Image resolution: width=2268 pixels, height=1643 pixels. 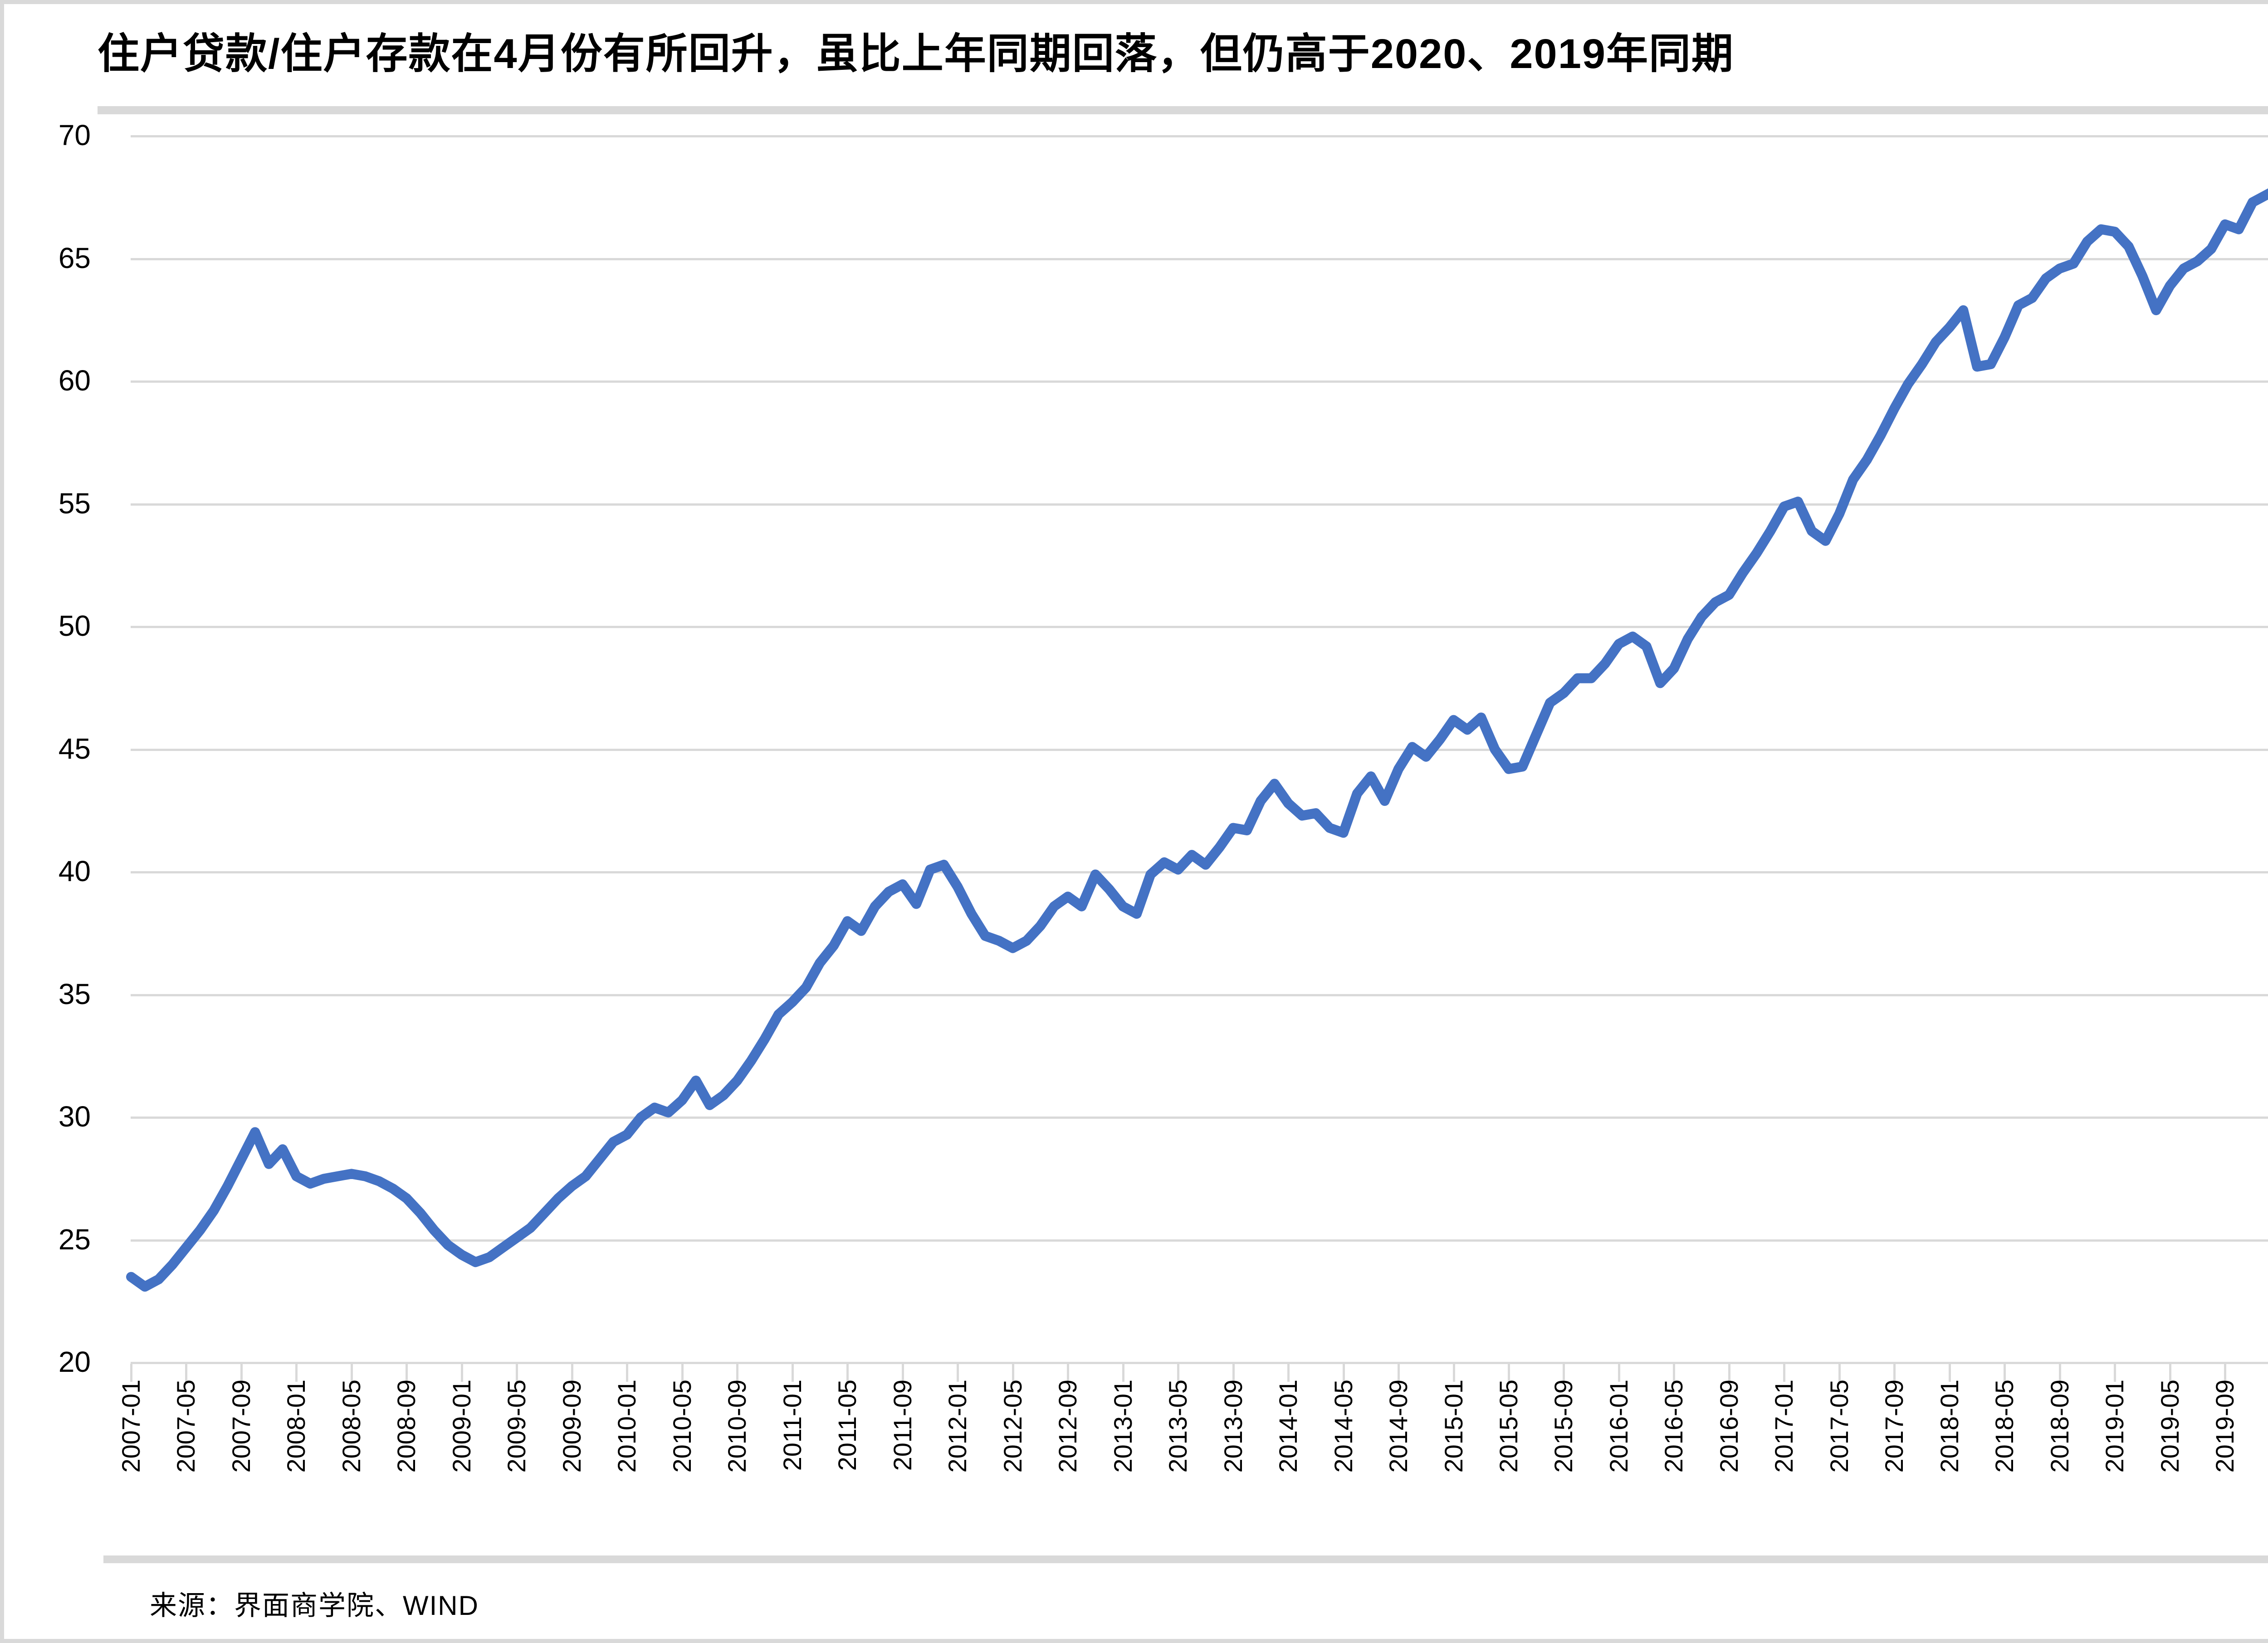 What do you see at coordinates (2, 821) in the screenshot?
I see `image-border-left` at bounding box center [2, 821].